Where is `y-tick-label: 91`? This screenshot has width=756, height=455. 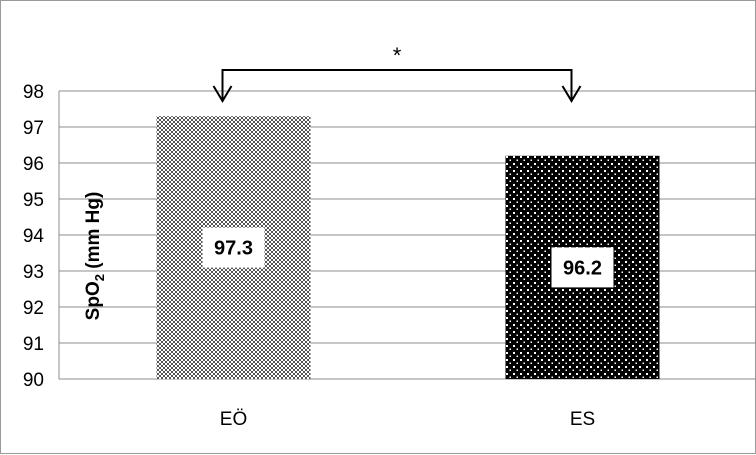
y-tick-label: 91 is located at coordinates (33, 344).